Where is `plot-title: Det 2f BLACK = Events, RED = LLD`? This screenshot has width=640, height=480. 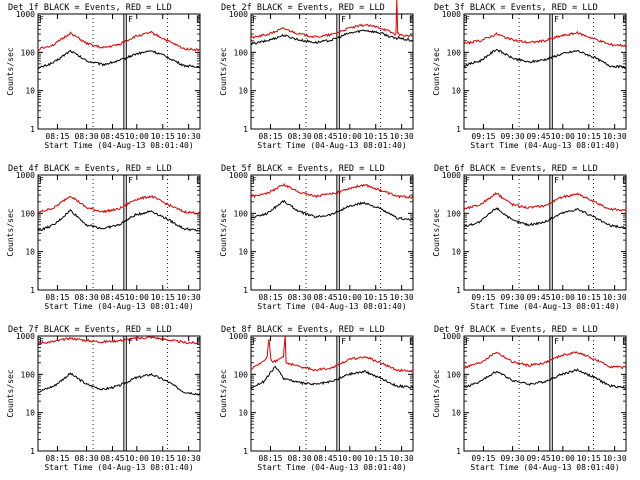
plot-title: Det 2f BLACK = Events, RED = LLD is located at coordinates (303, 8).